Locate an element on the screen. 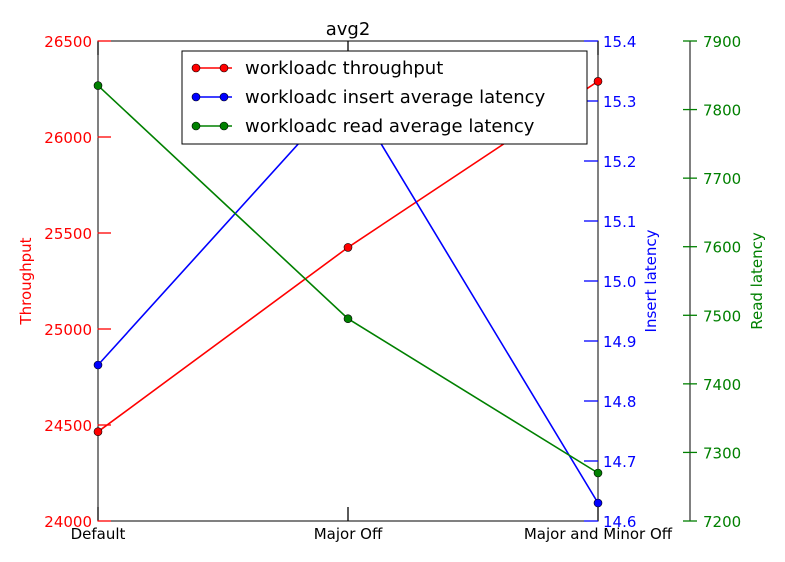 The image size is (785, 562). read-latency-tick-label: 7700 is located at coordinates (722, 179).